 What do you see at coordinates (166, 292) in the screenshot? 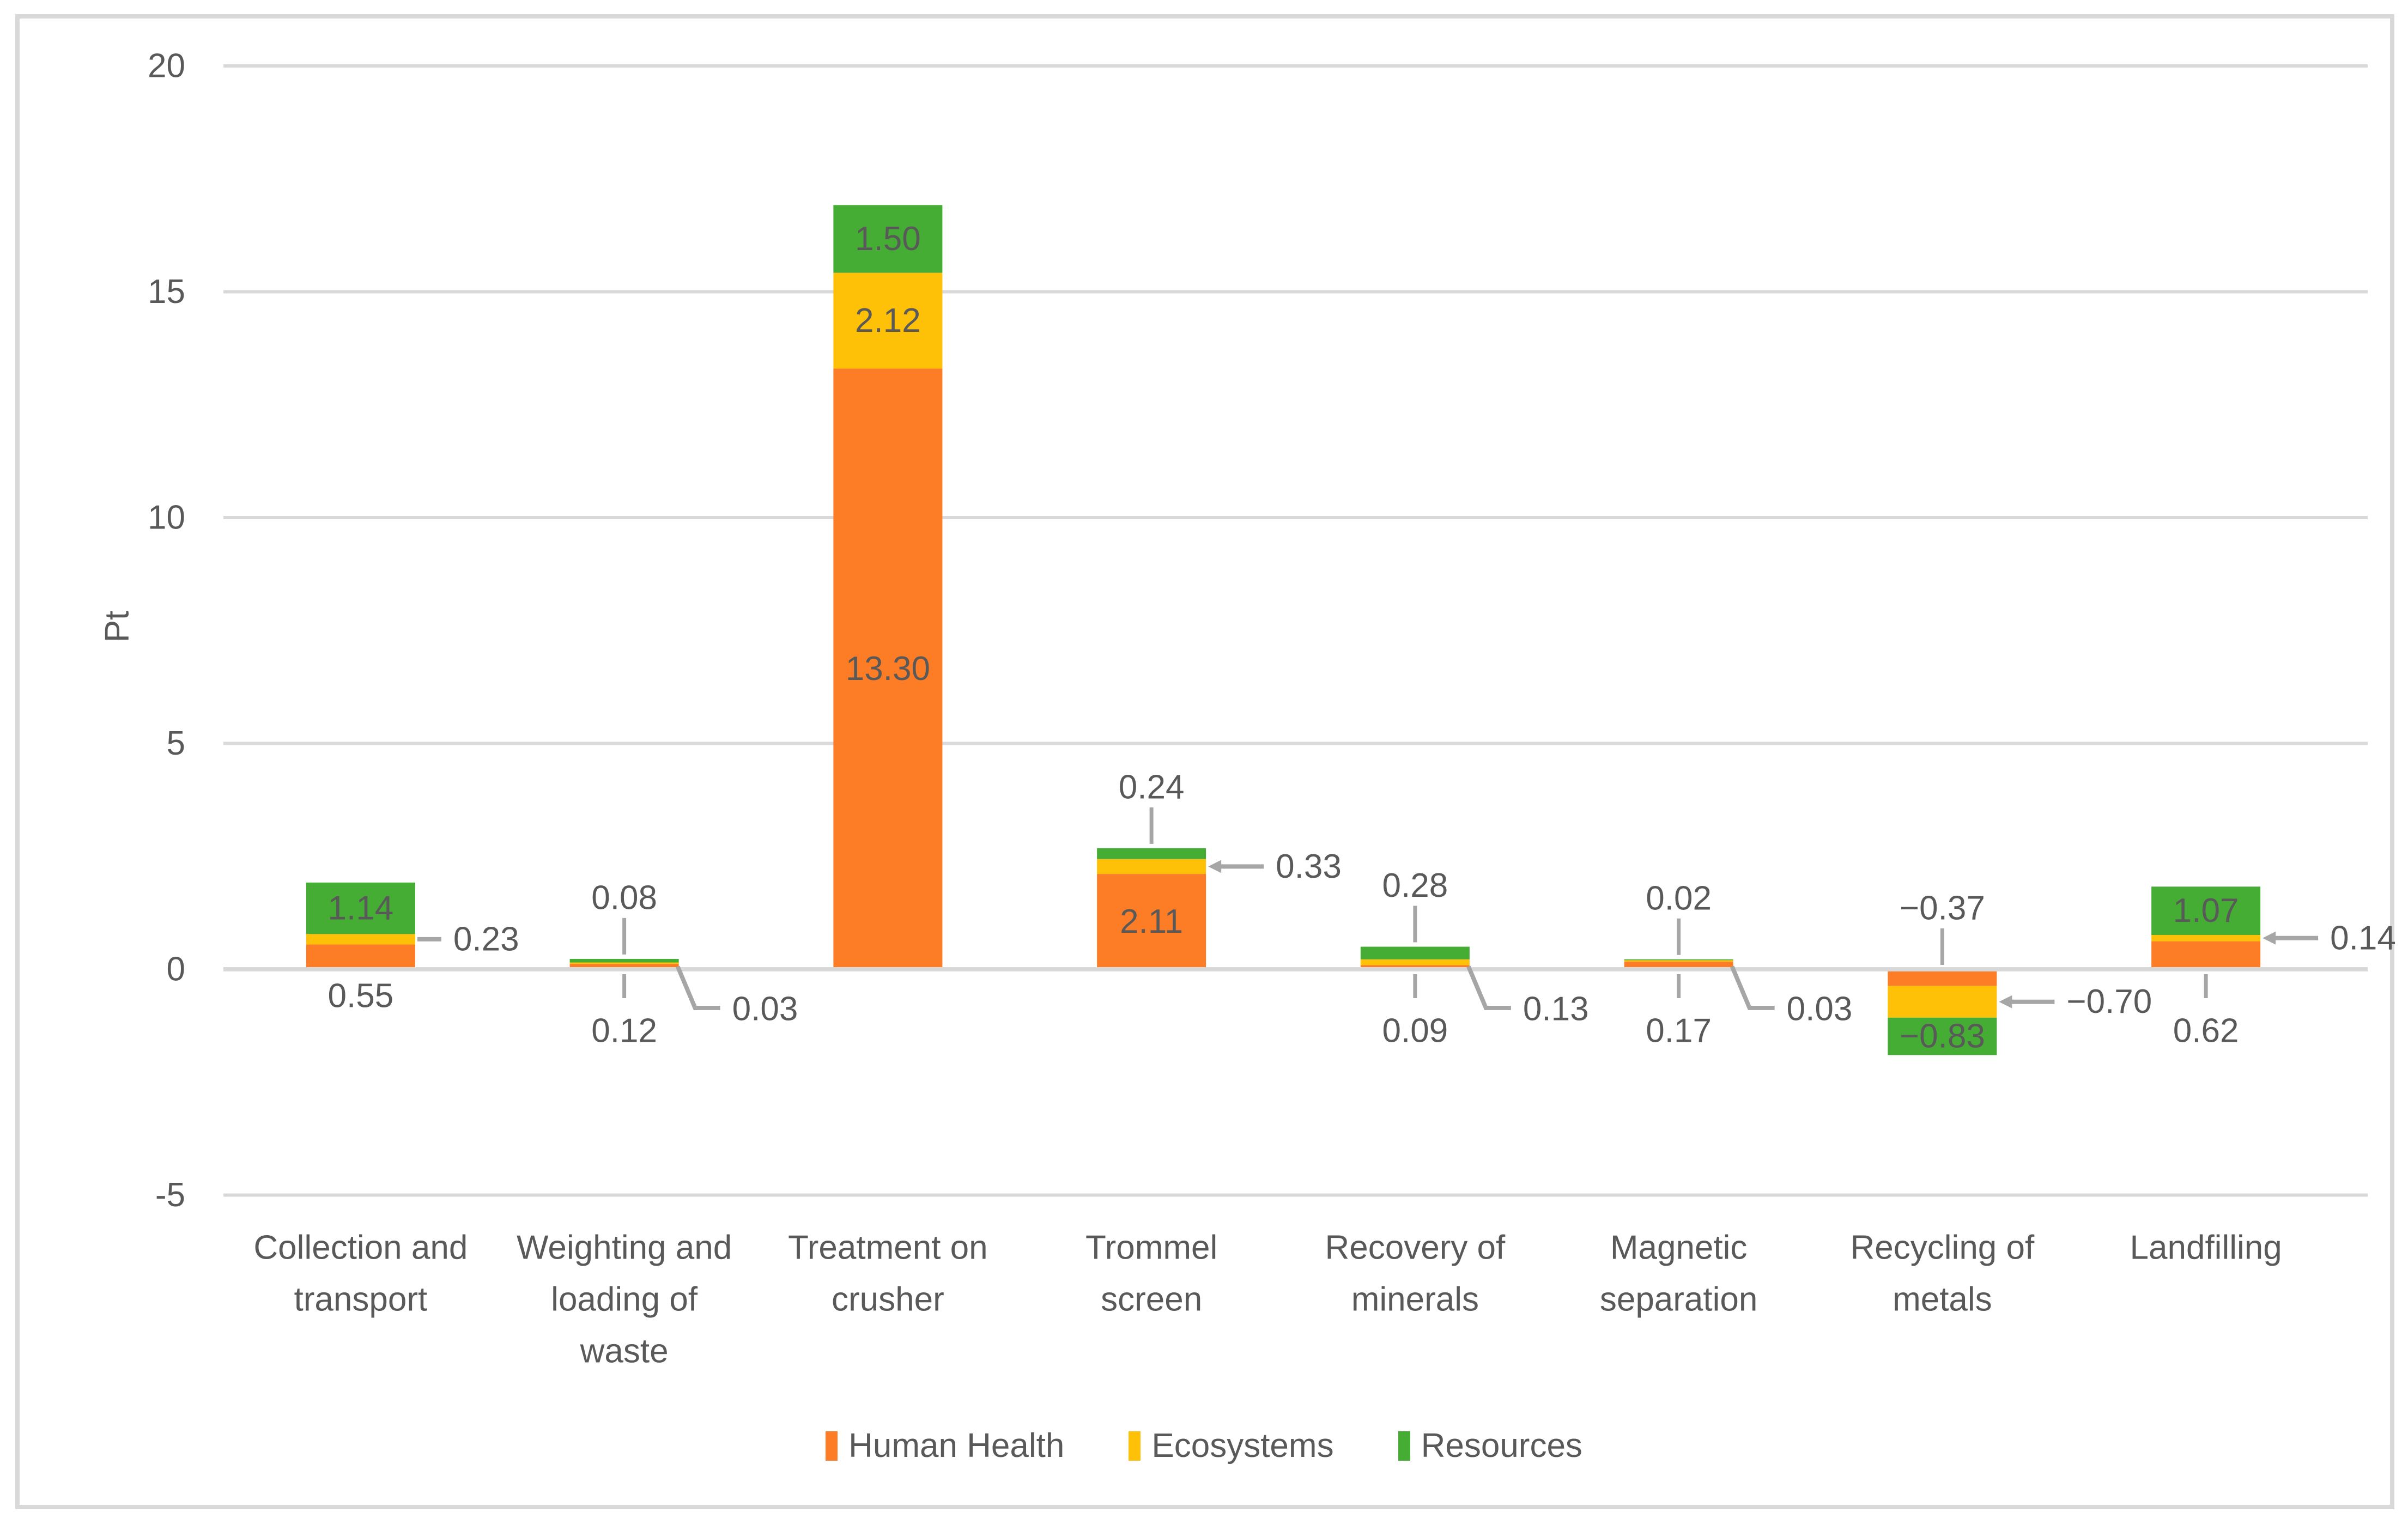
I see `y-tick-label-15: 15` at bounding box center [166, 292].